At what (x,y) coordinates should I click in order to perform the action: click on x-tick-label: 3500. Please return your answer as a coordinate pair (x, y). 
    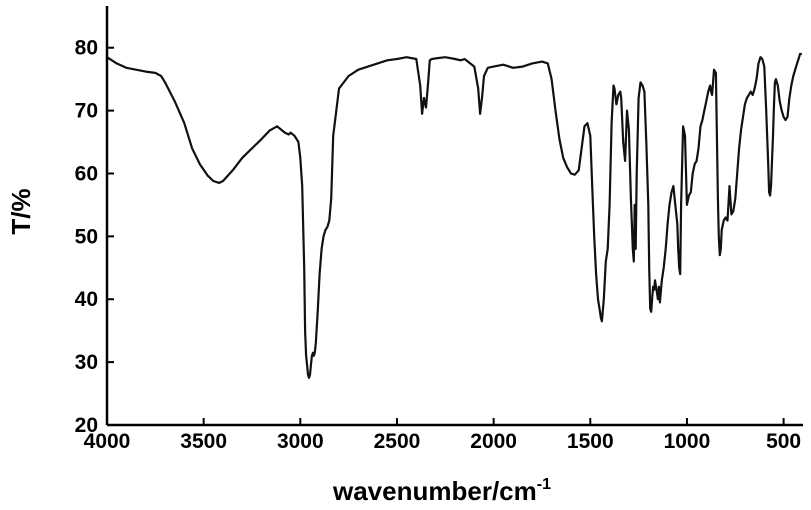
    Looking at the image, I should click on (203, 441).